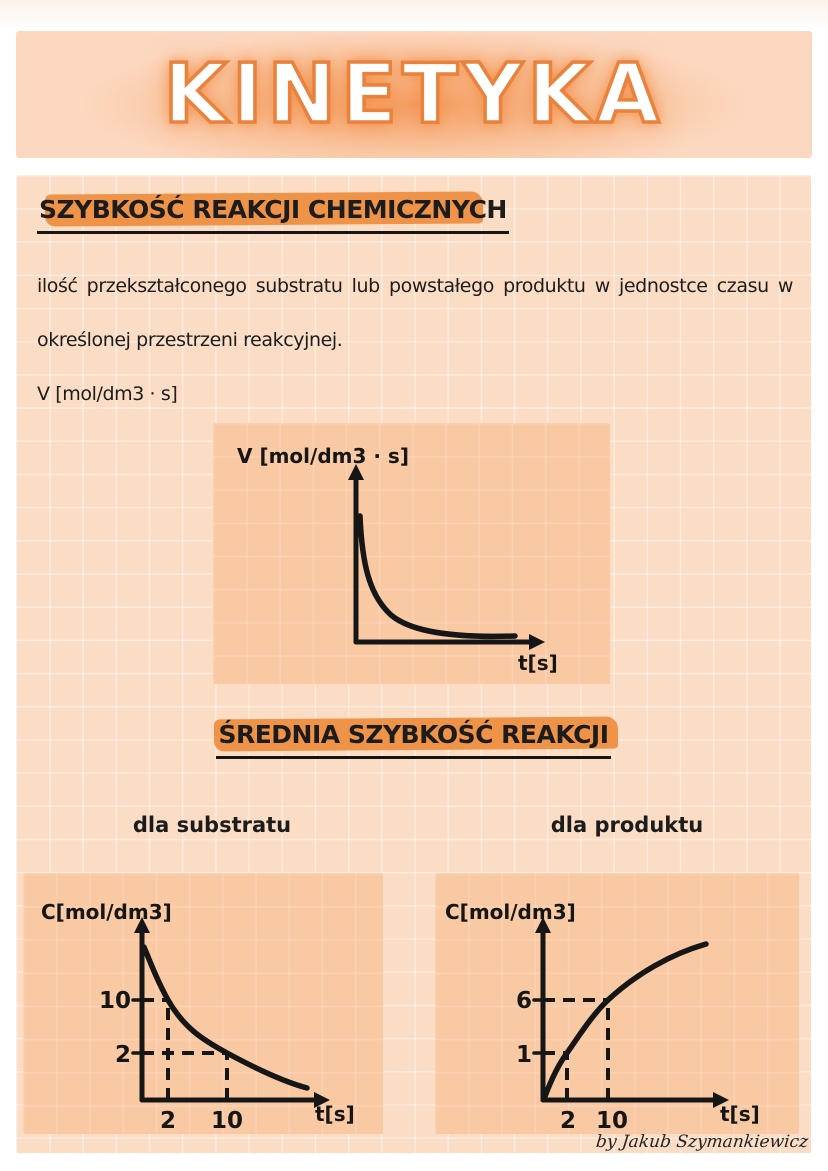 This screenshot has width=828, height=1171. What do you see at coordinates (413, 734) in the screenshot?
I see `section-average-heading-text: ŚREDNIA SZYBKOŚĆ REAKCJI` at bounding box center [413, 734].